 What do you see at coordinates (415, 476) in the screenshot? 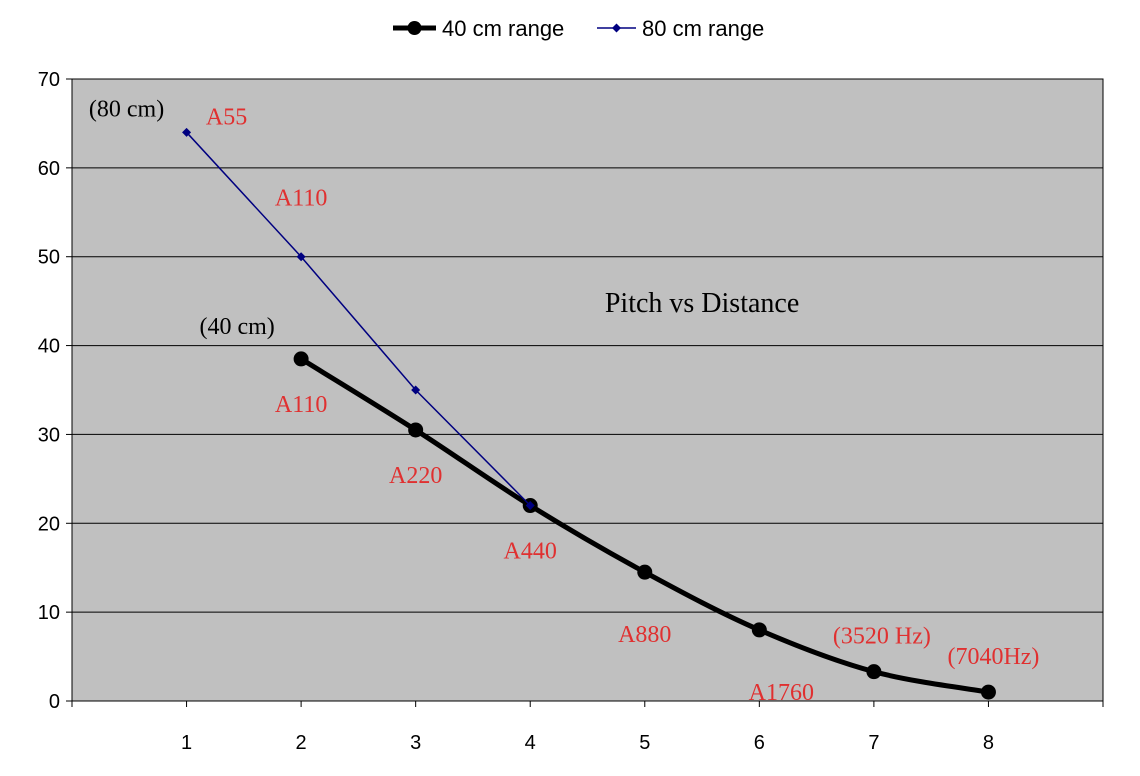
I see `annotation-label: A220` at bounding box center [415, 476].